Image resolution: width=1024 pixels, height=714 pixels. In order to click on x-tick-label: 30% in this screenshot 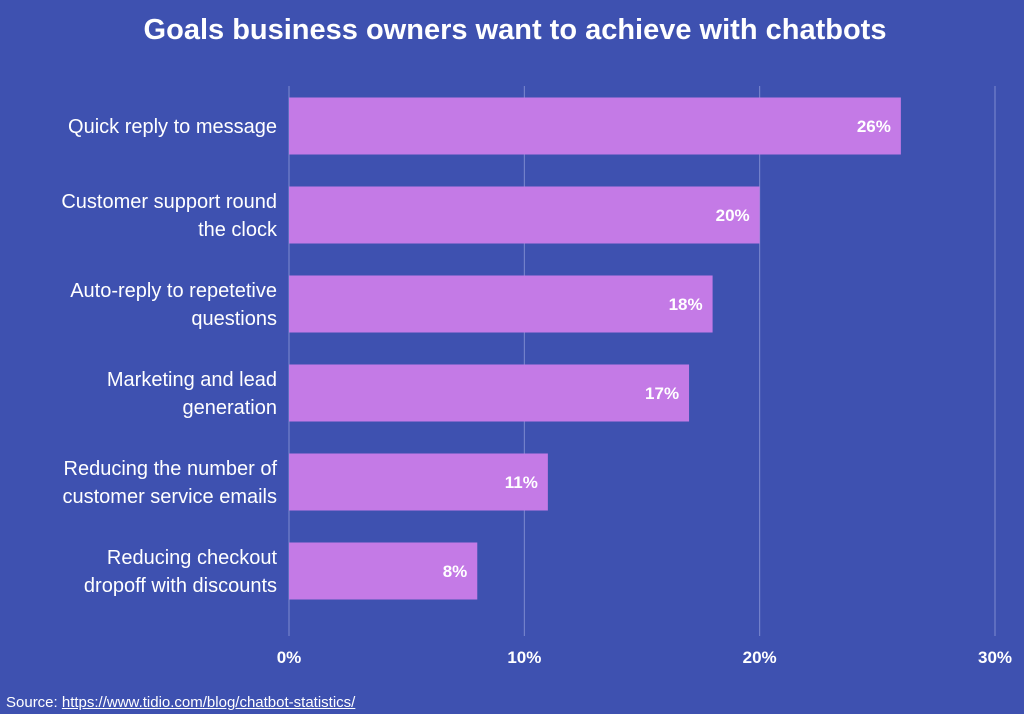, I will do `click(995, 657)`.